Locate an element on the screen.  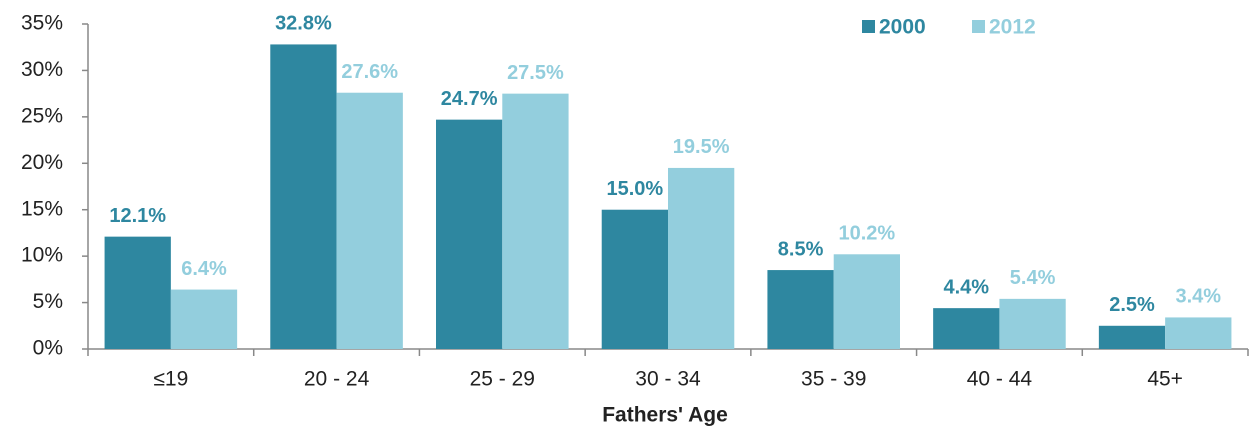
value-label: 3.4% is located at coordinates (1198, 297).